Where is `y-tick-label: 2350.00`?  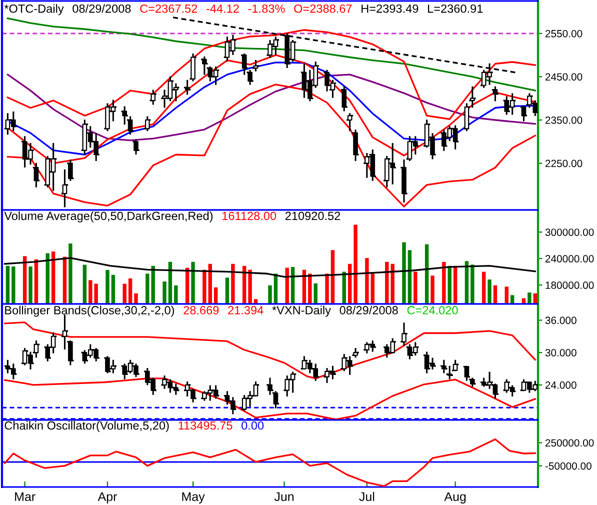 y-tick-label: 2350.00 is located at coordinates (563, 120).